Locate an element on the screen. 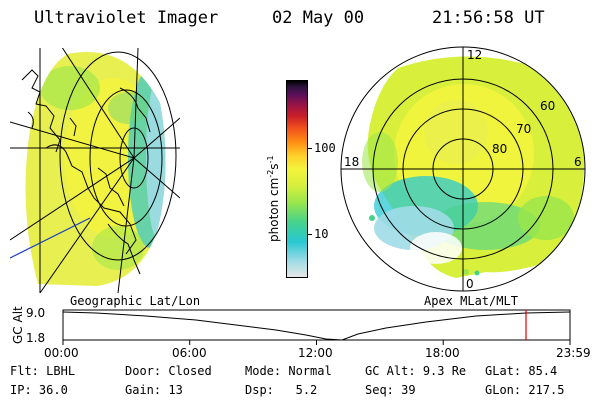 Image resolution: width=600 pixels, height=400 pixels. mlt-label-6: 6 is located at coordinates (578, 162).